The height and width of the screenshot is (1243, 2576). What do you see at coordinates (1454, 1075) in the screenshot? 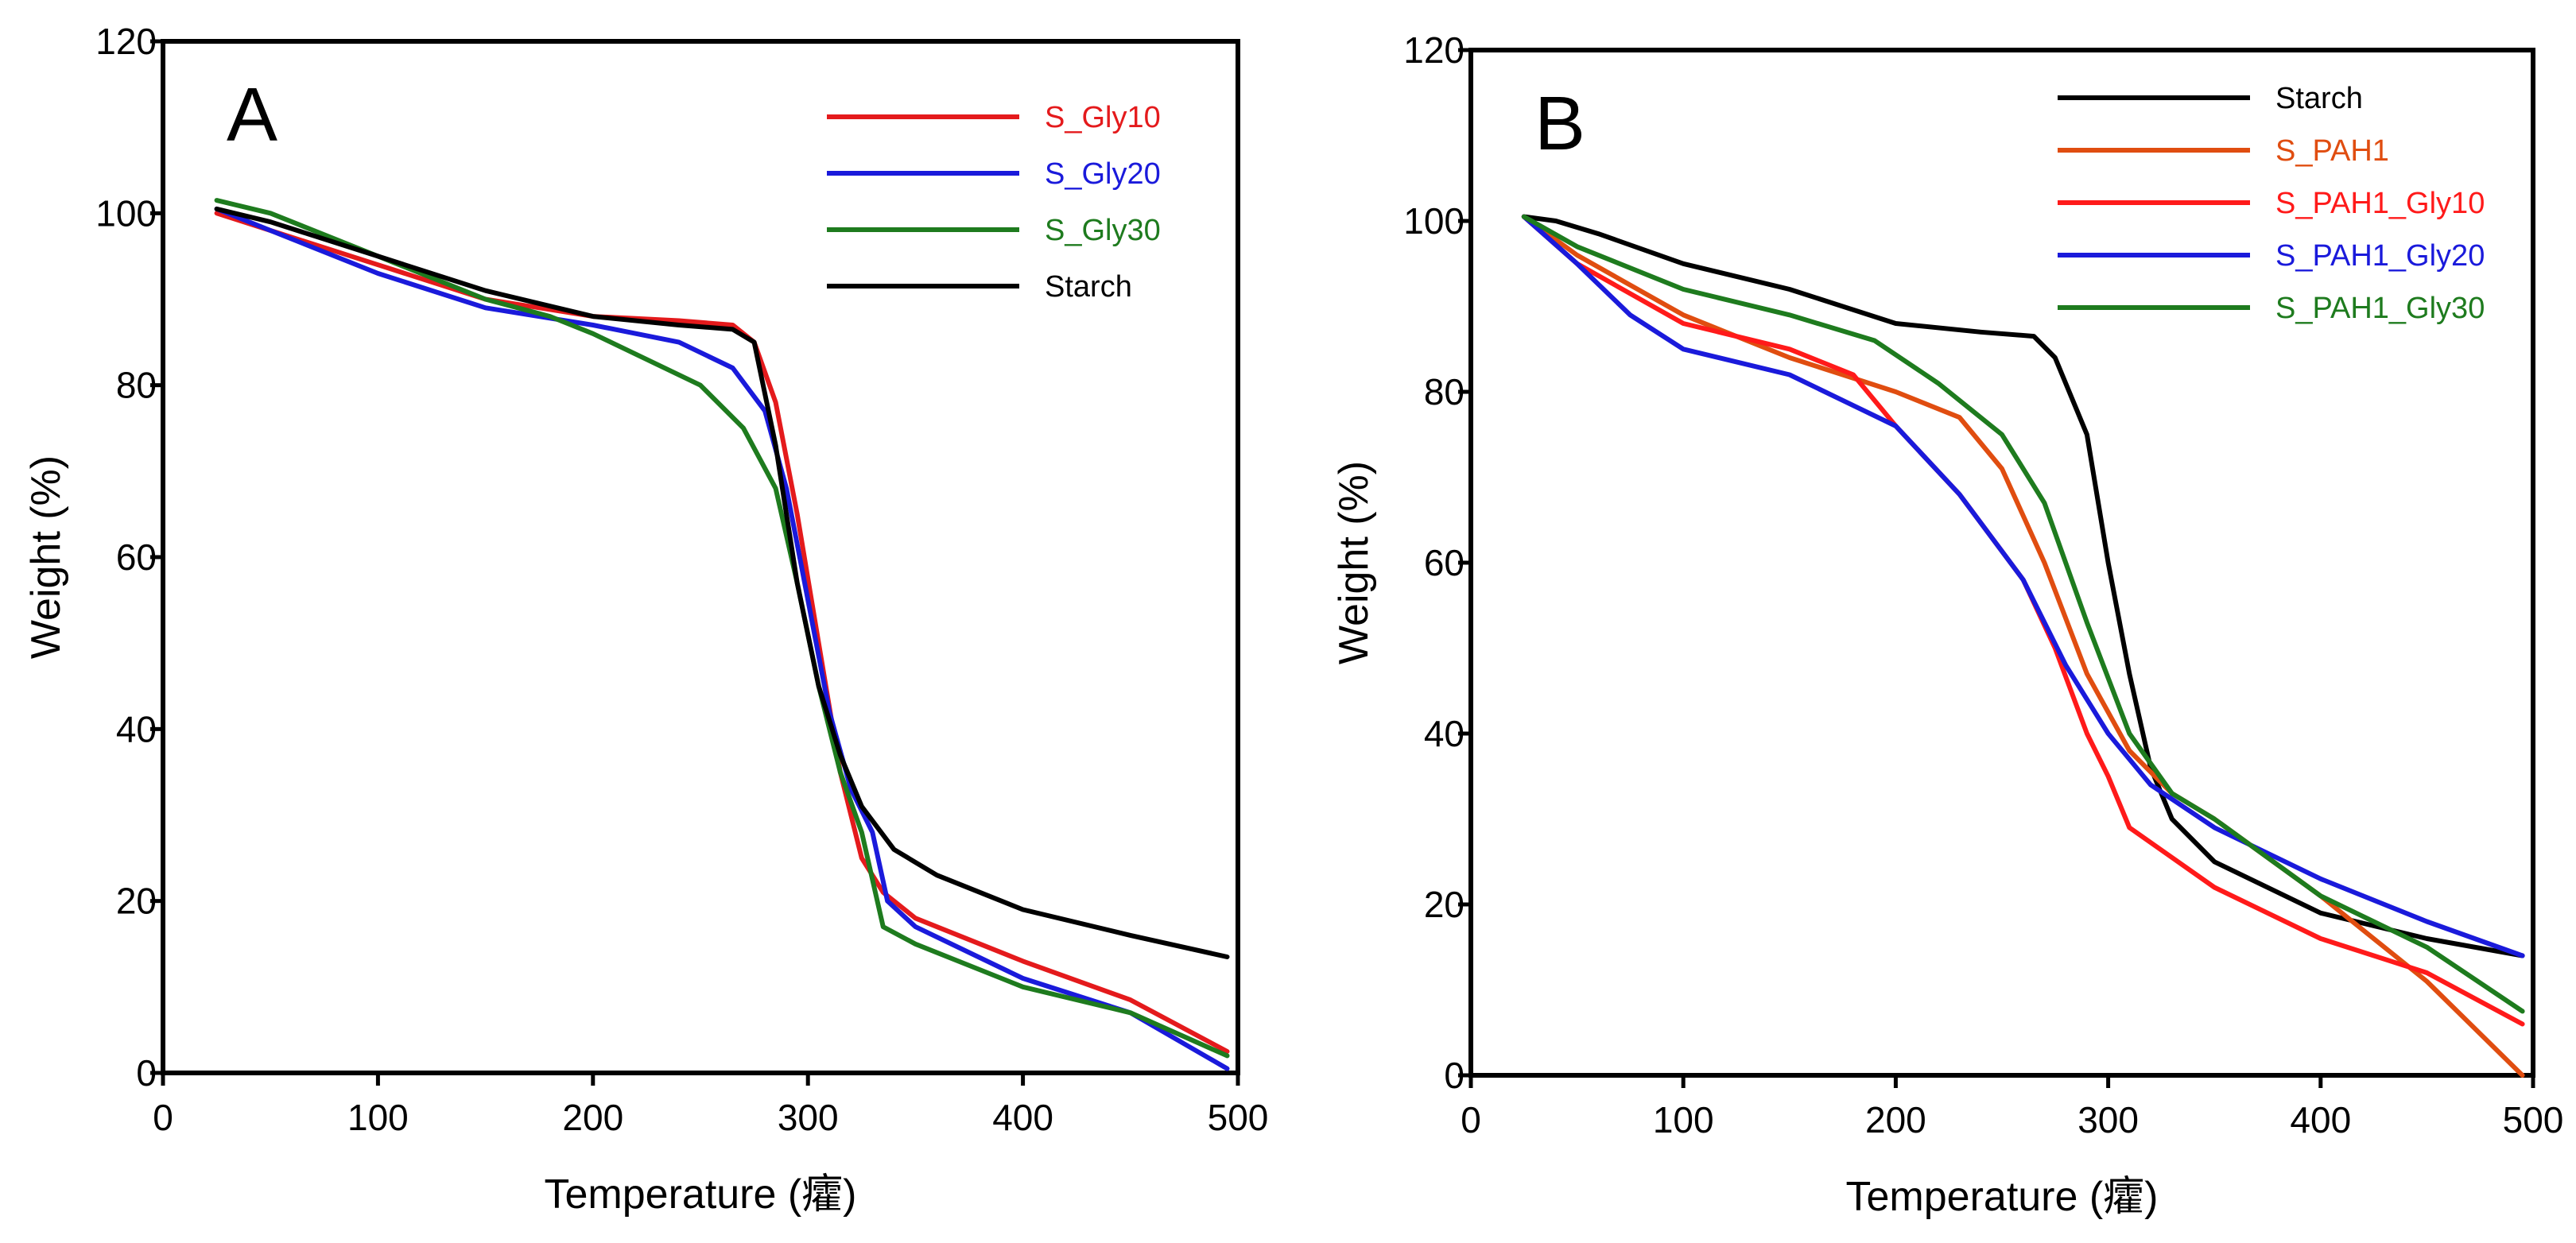
I see `panel-b-y-tick-label: 0` at bounding box center [1454, 1075].